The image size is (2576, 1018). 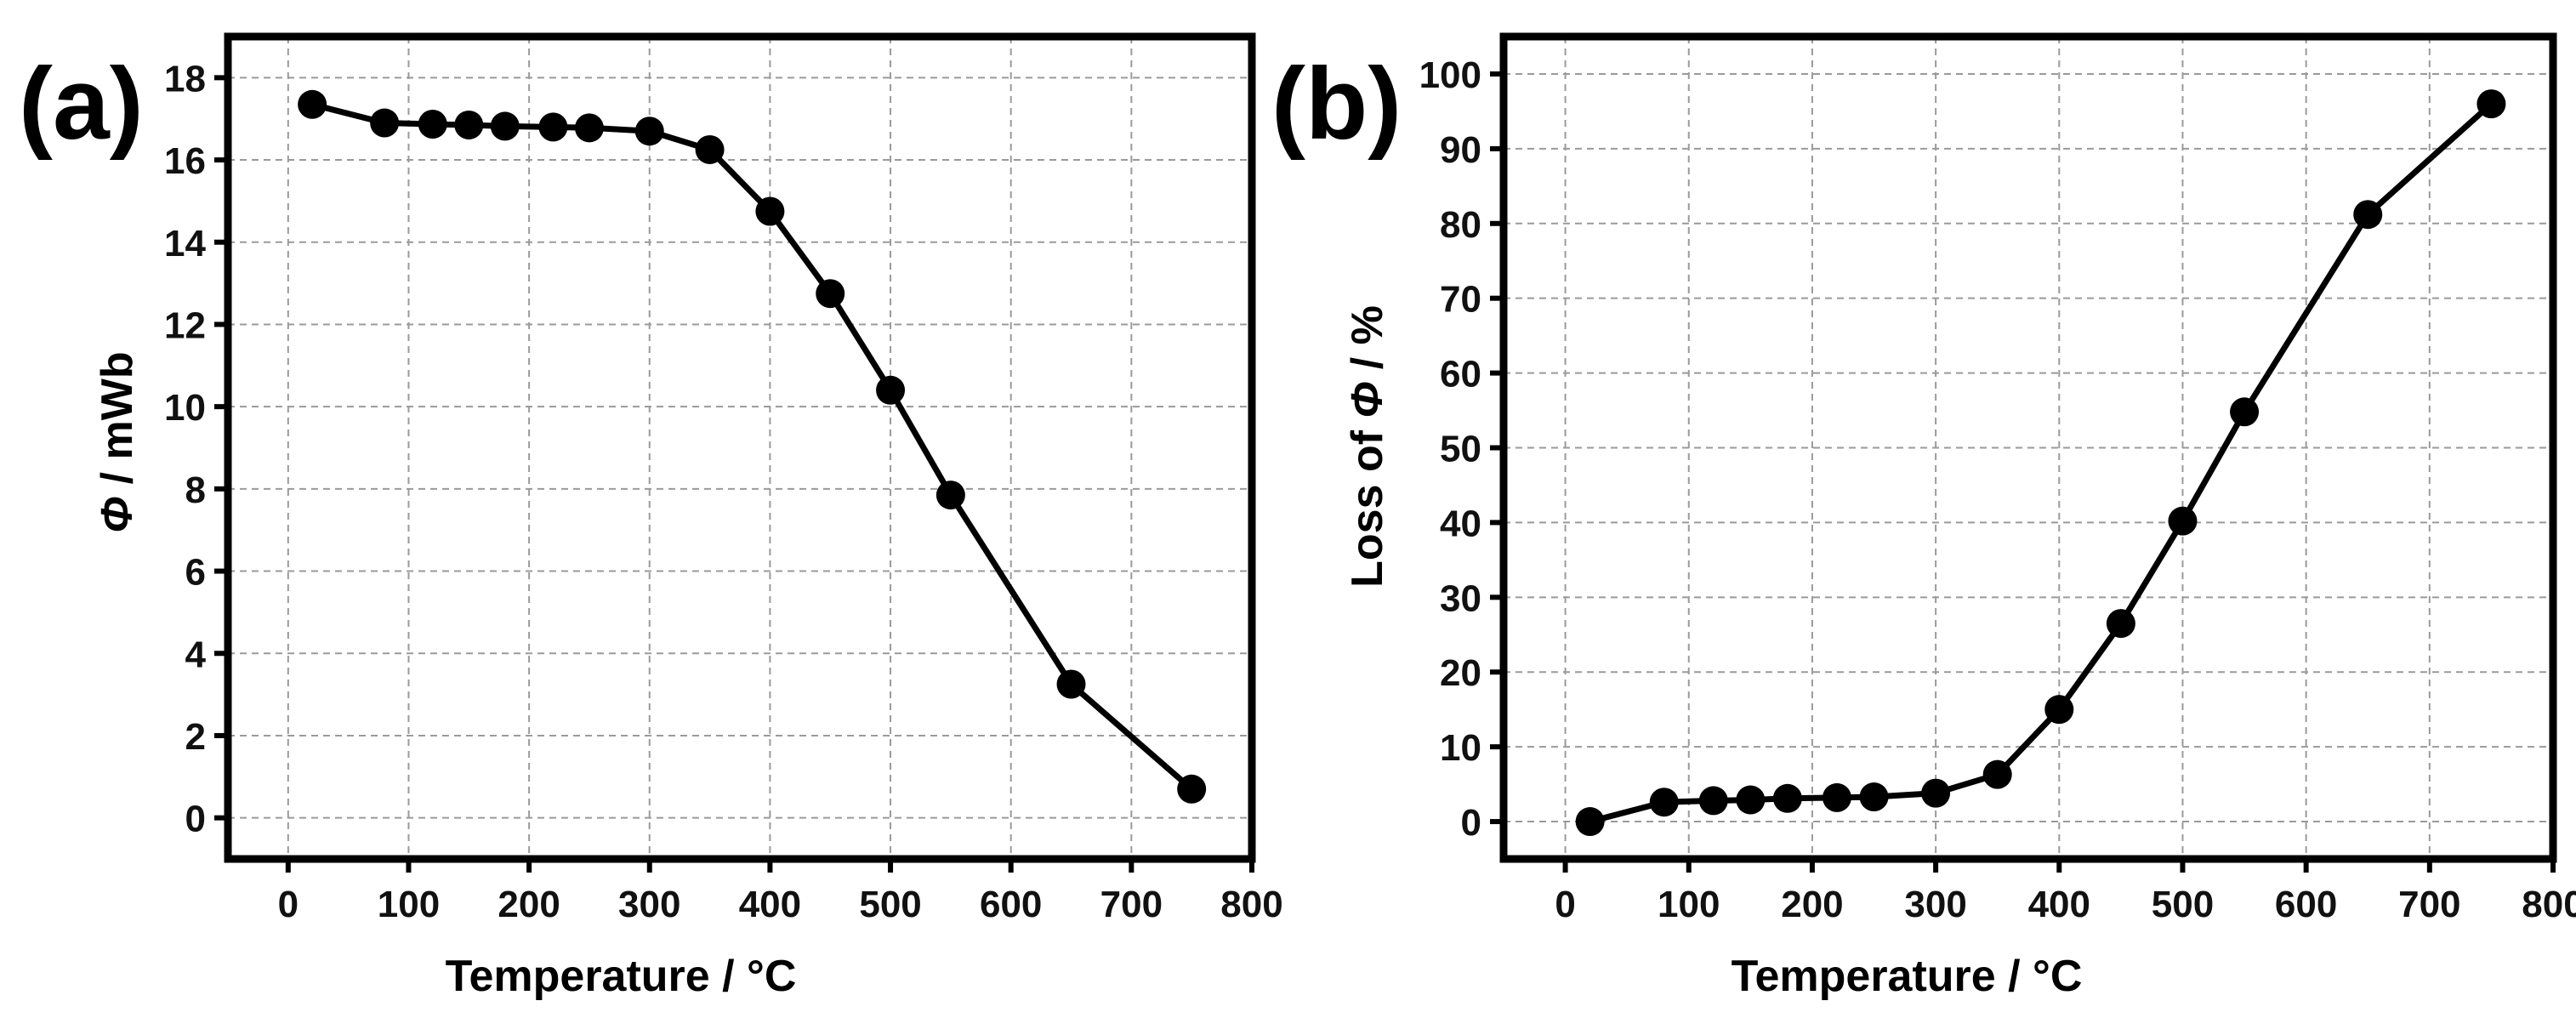 What do you see at coordinates (1460, 449) in the screenshot?
I see `y-tick-label: 50` at bounding box center [1460, 449].